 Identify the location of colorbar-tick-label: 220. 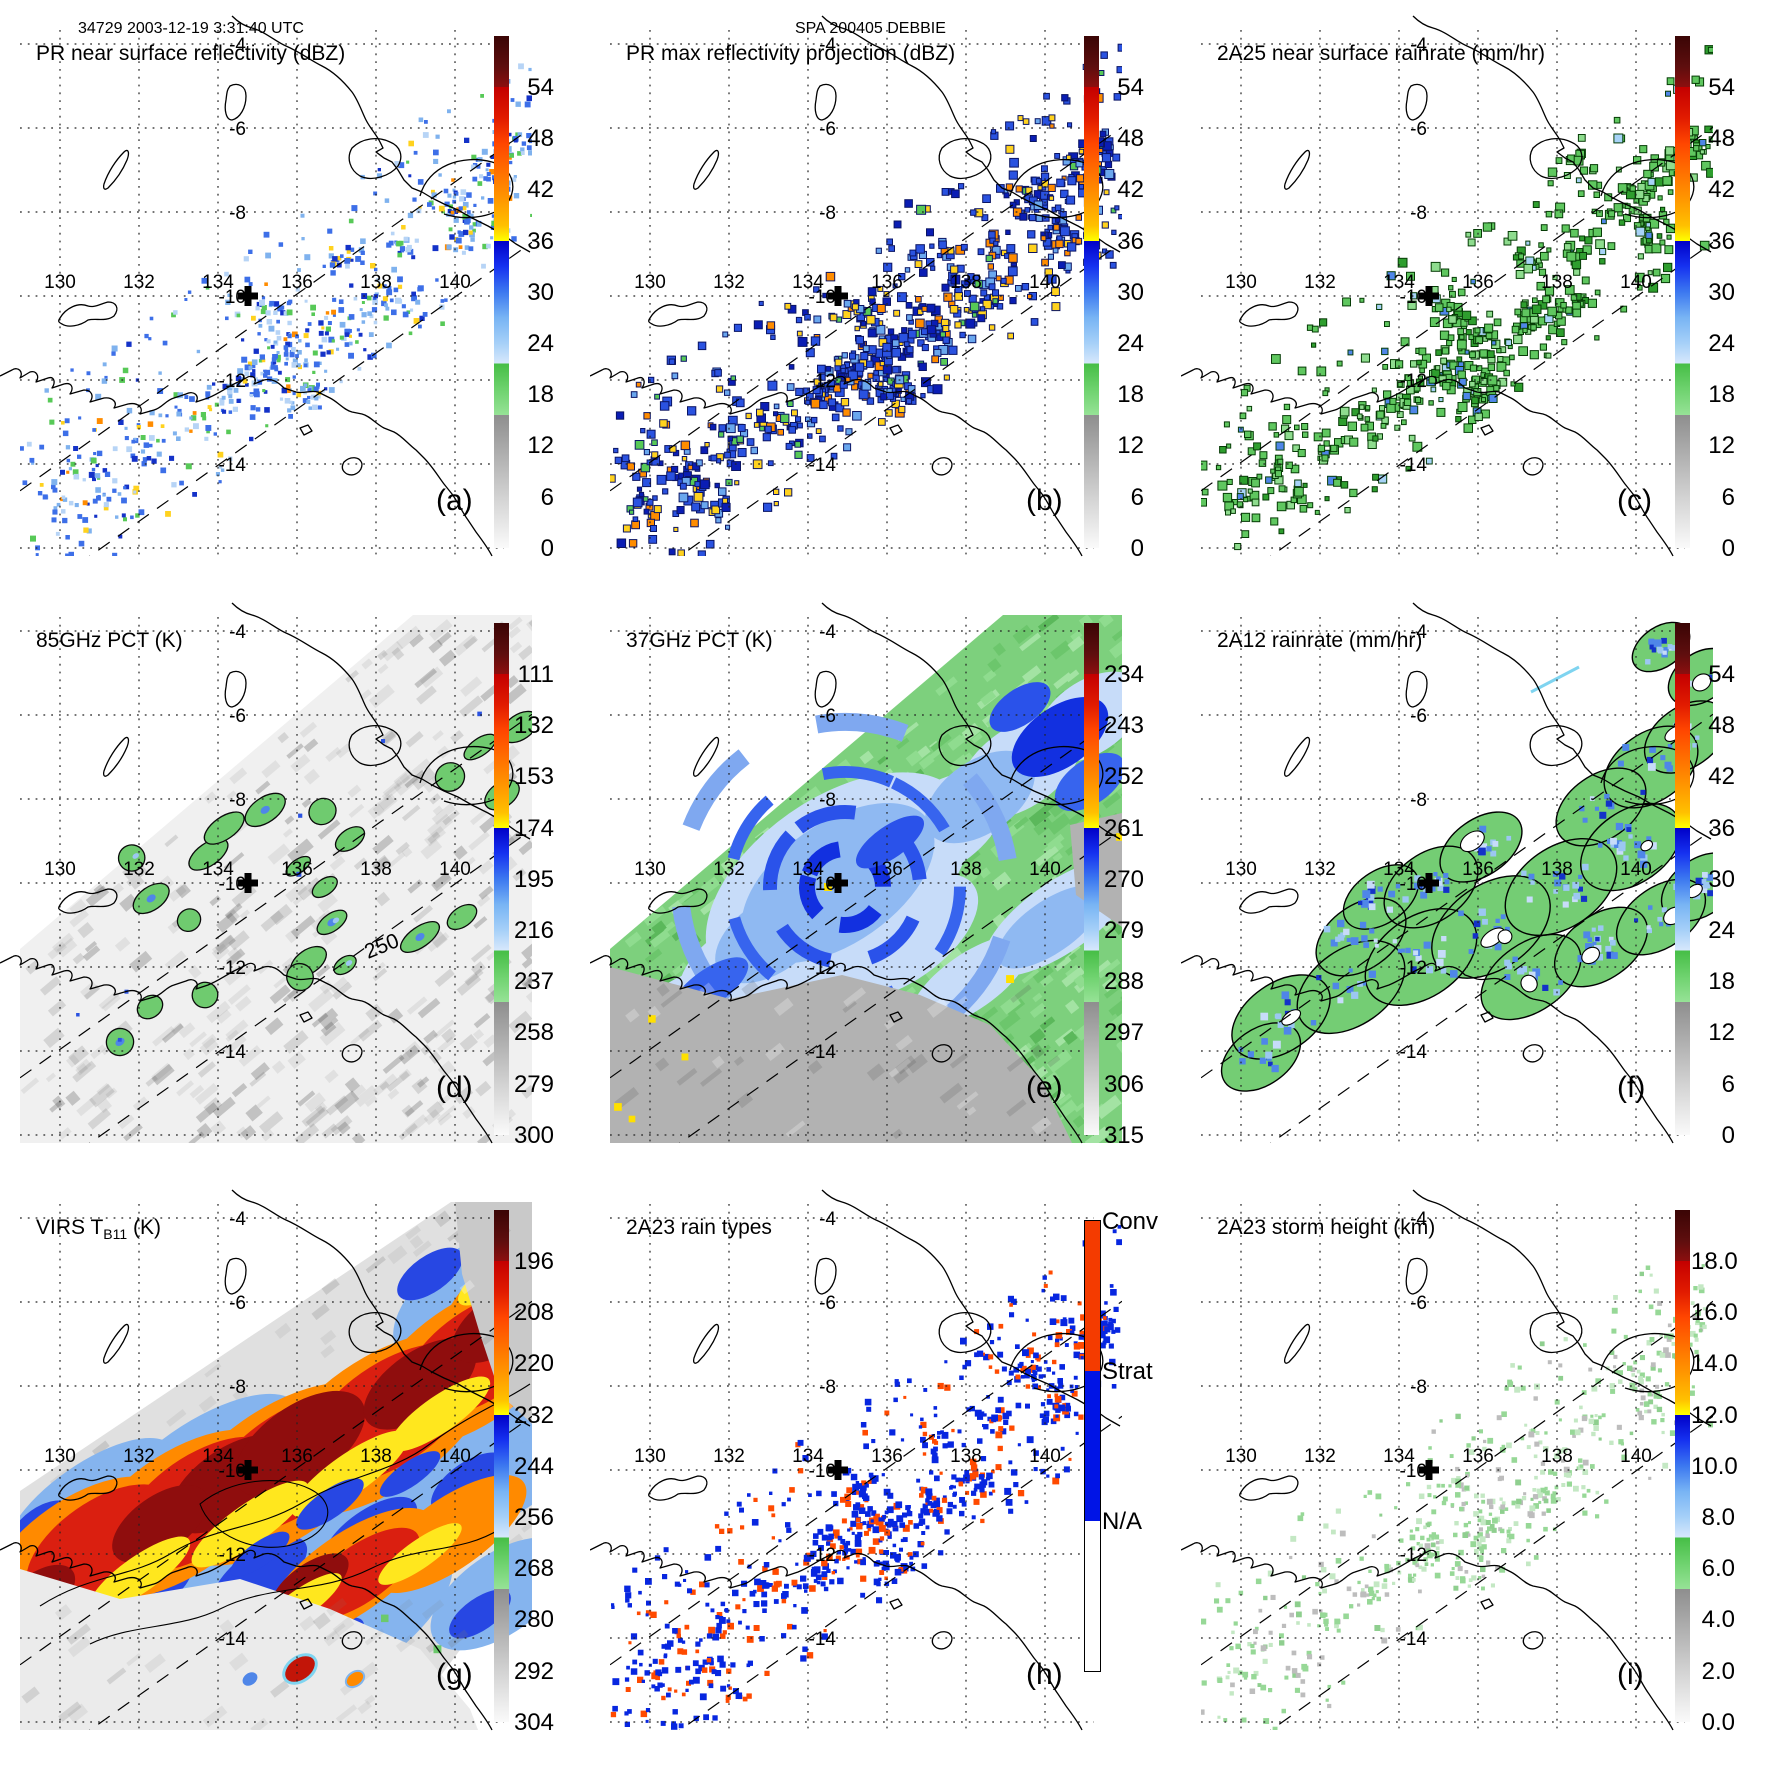
(533, 1364).